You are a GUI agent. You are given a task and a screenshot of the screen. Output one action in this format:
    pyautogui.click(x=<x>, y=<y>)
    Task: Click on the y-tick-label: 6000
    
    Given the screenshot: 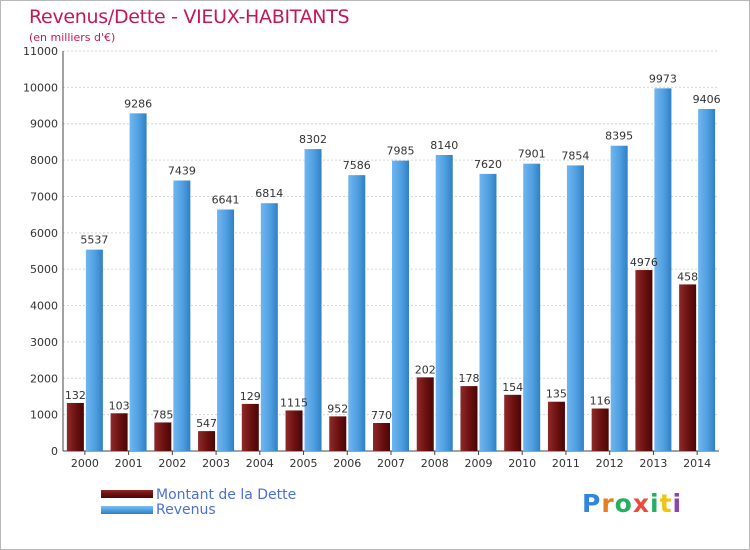 What is the action you would take?
    pyautogui.click(x=44, y=233)
    